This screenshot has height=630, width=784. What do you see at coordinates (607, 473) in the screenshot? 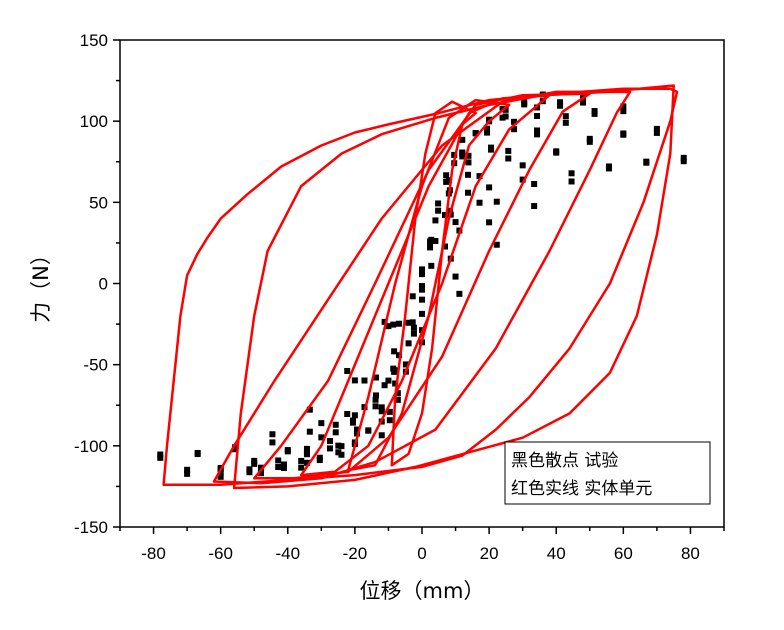
I see `legend-box` at bounding box center [607, 473].